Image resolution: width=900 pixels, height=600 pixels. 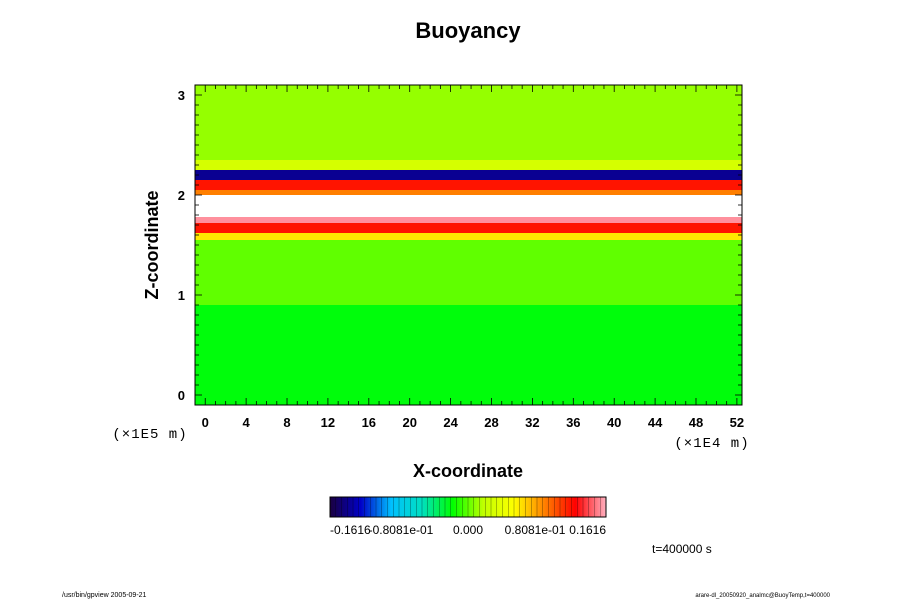 What do you see at coordinates (409, 422) in the screenshot?
I see `x-tick-label: 20` at bounding box center [409, 422].